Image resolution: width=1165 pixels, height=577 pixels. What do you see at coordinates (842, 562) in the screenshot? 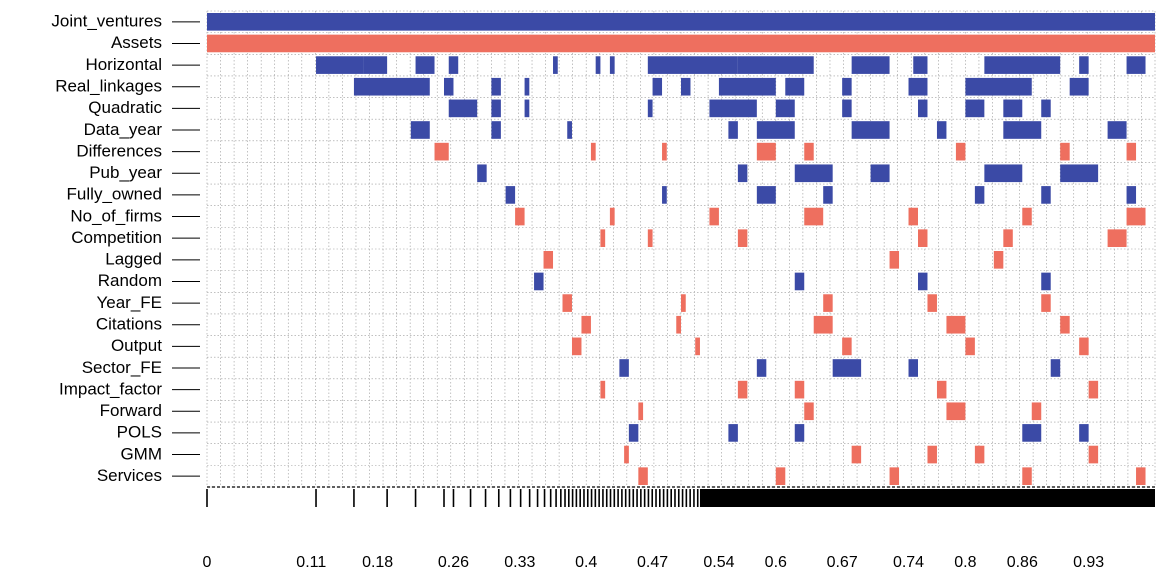
I see `x-tick-label: 0.67` at bounding box center [842, 562].